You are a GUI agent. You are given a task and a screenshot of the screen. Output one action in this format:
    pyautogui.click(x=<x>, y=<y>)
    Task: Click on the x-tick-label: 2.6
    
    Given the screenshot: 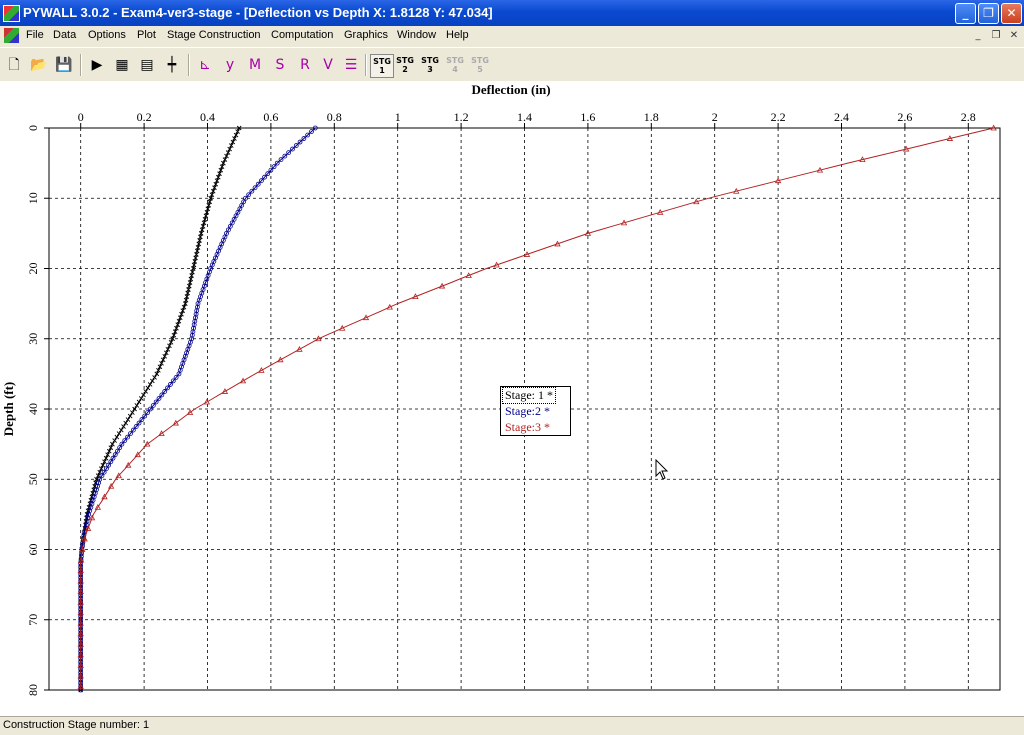 What is the action you would take?
    pyautogui.click(x=904, y=117)
    